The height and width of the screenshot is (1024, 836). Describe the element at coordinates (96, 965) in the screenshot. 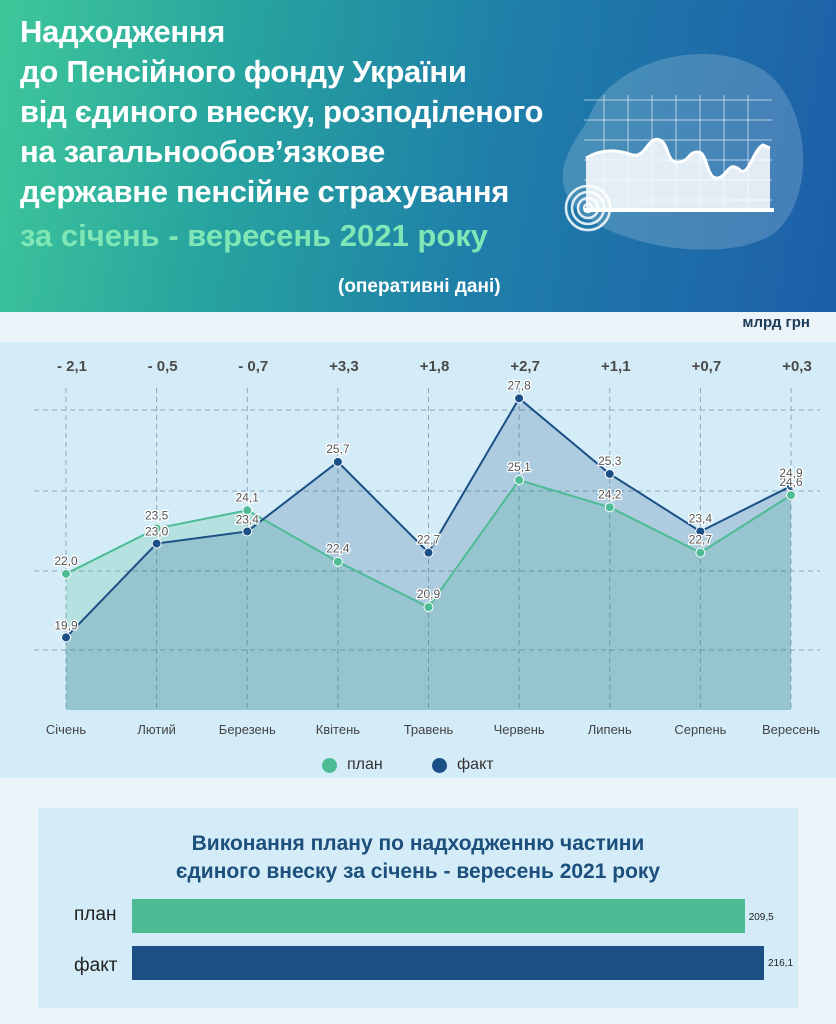

I see `bar-label-fact: факт` at that location.